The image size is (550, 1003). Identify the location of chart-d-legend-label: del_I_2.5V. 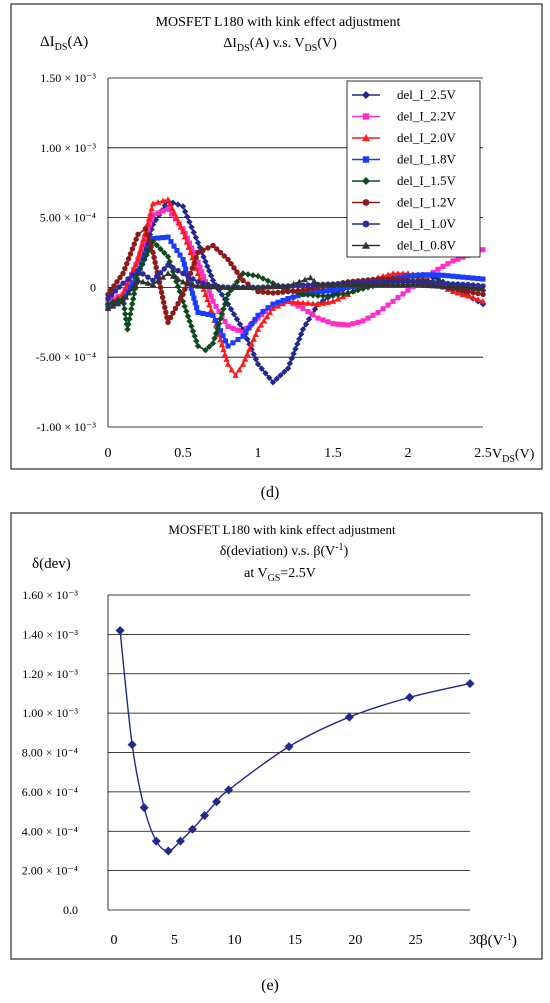
(426, 94).